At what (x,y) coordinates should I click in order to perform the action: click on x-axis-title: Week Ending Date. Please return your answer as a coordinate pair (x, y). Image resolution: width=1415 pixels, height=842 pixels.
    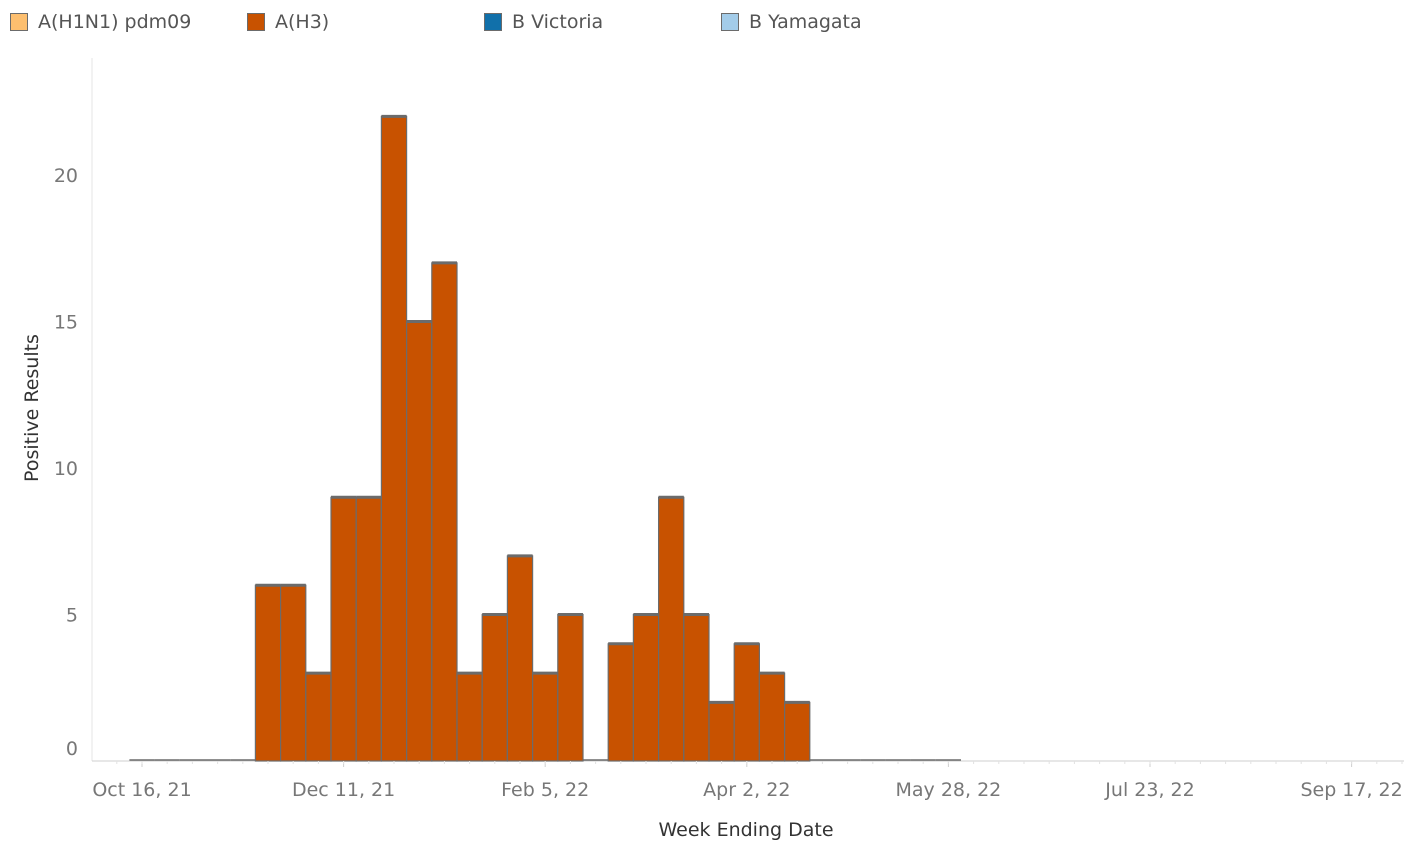
    Looking at the image, I should click on (745, 830).